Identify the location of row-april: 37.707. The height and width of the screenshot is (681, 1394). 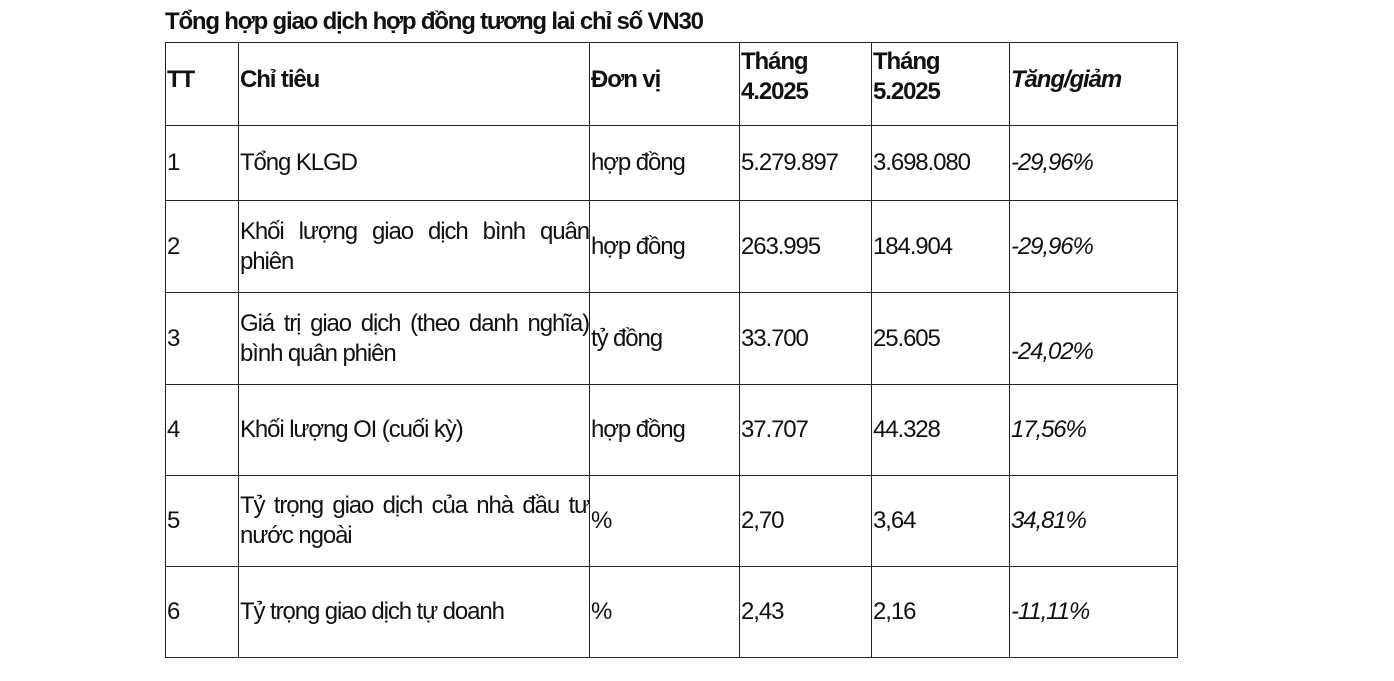
(805, 430).